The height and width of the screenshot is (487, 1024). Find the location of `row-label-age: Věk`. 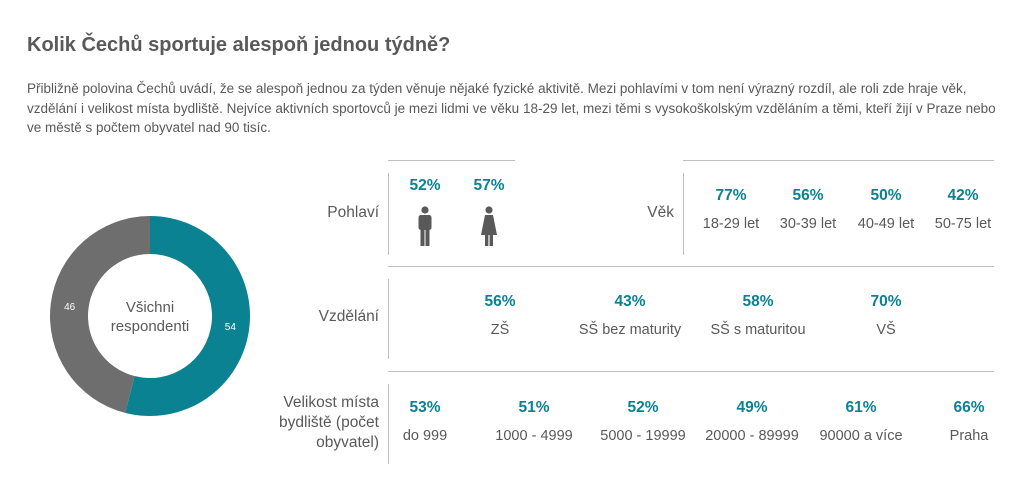

row-label-age: Věk is located at coordinates (660, 212).